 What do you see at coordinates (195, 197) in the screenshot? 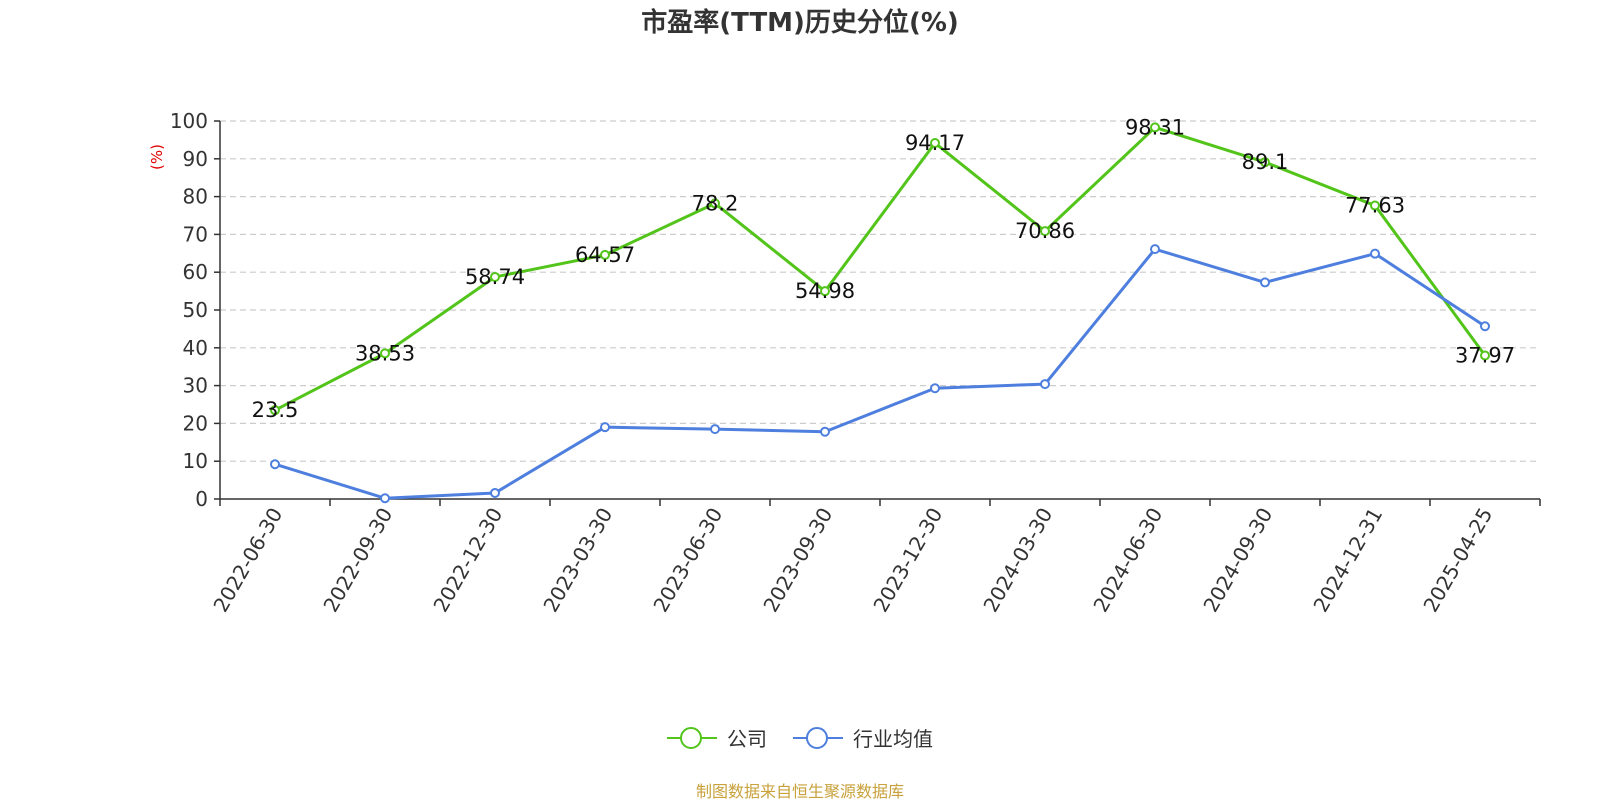
I see `y-tick-label-80: 80` at bounding box center [195, 197].